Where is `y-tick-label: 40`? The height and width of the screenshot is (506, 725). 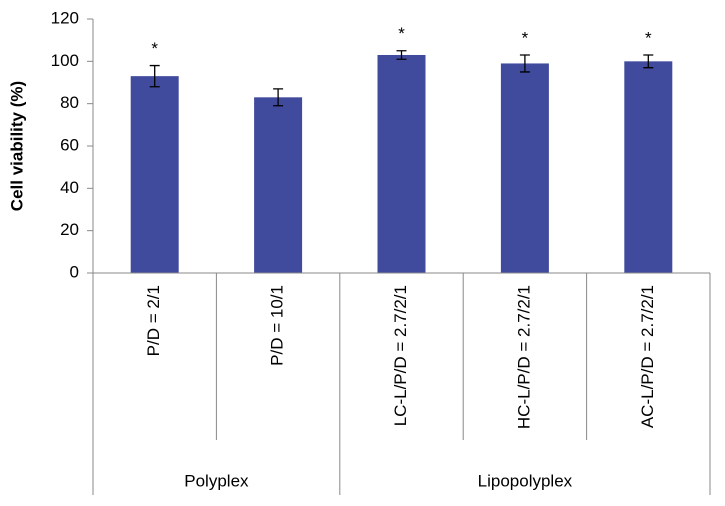
y-tick-label: 40 is located at coordinates (69, 187).